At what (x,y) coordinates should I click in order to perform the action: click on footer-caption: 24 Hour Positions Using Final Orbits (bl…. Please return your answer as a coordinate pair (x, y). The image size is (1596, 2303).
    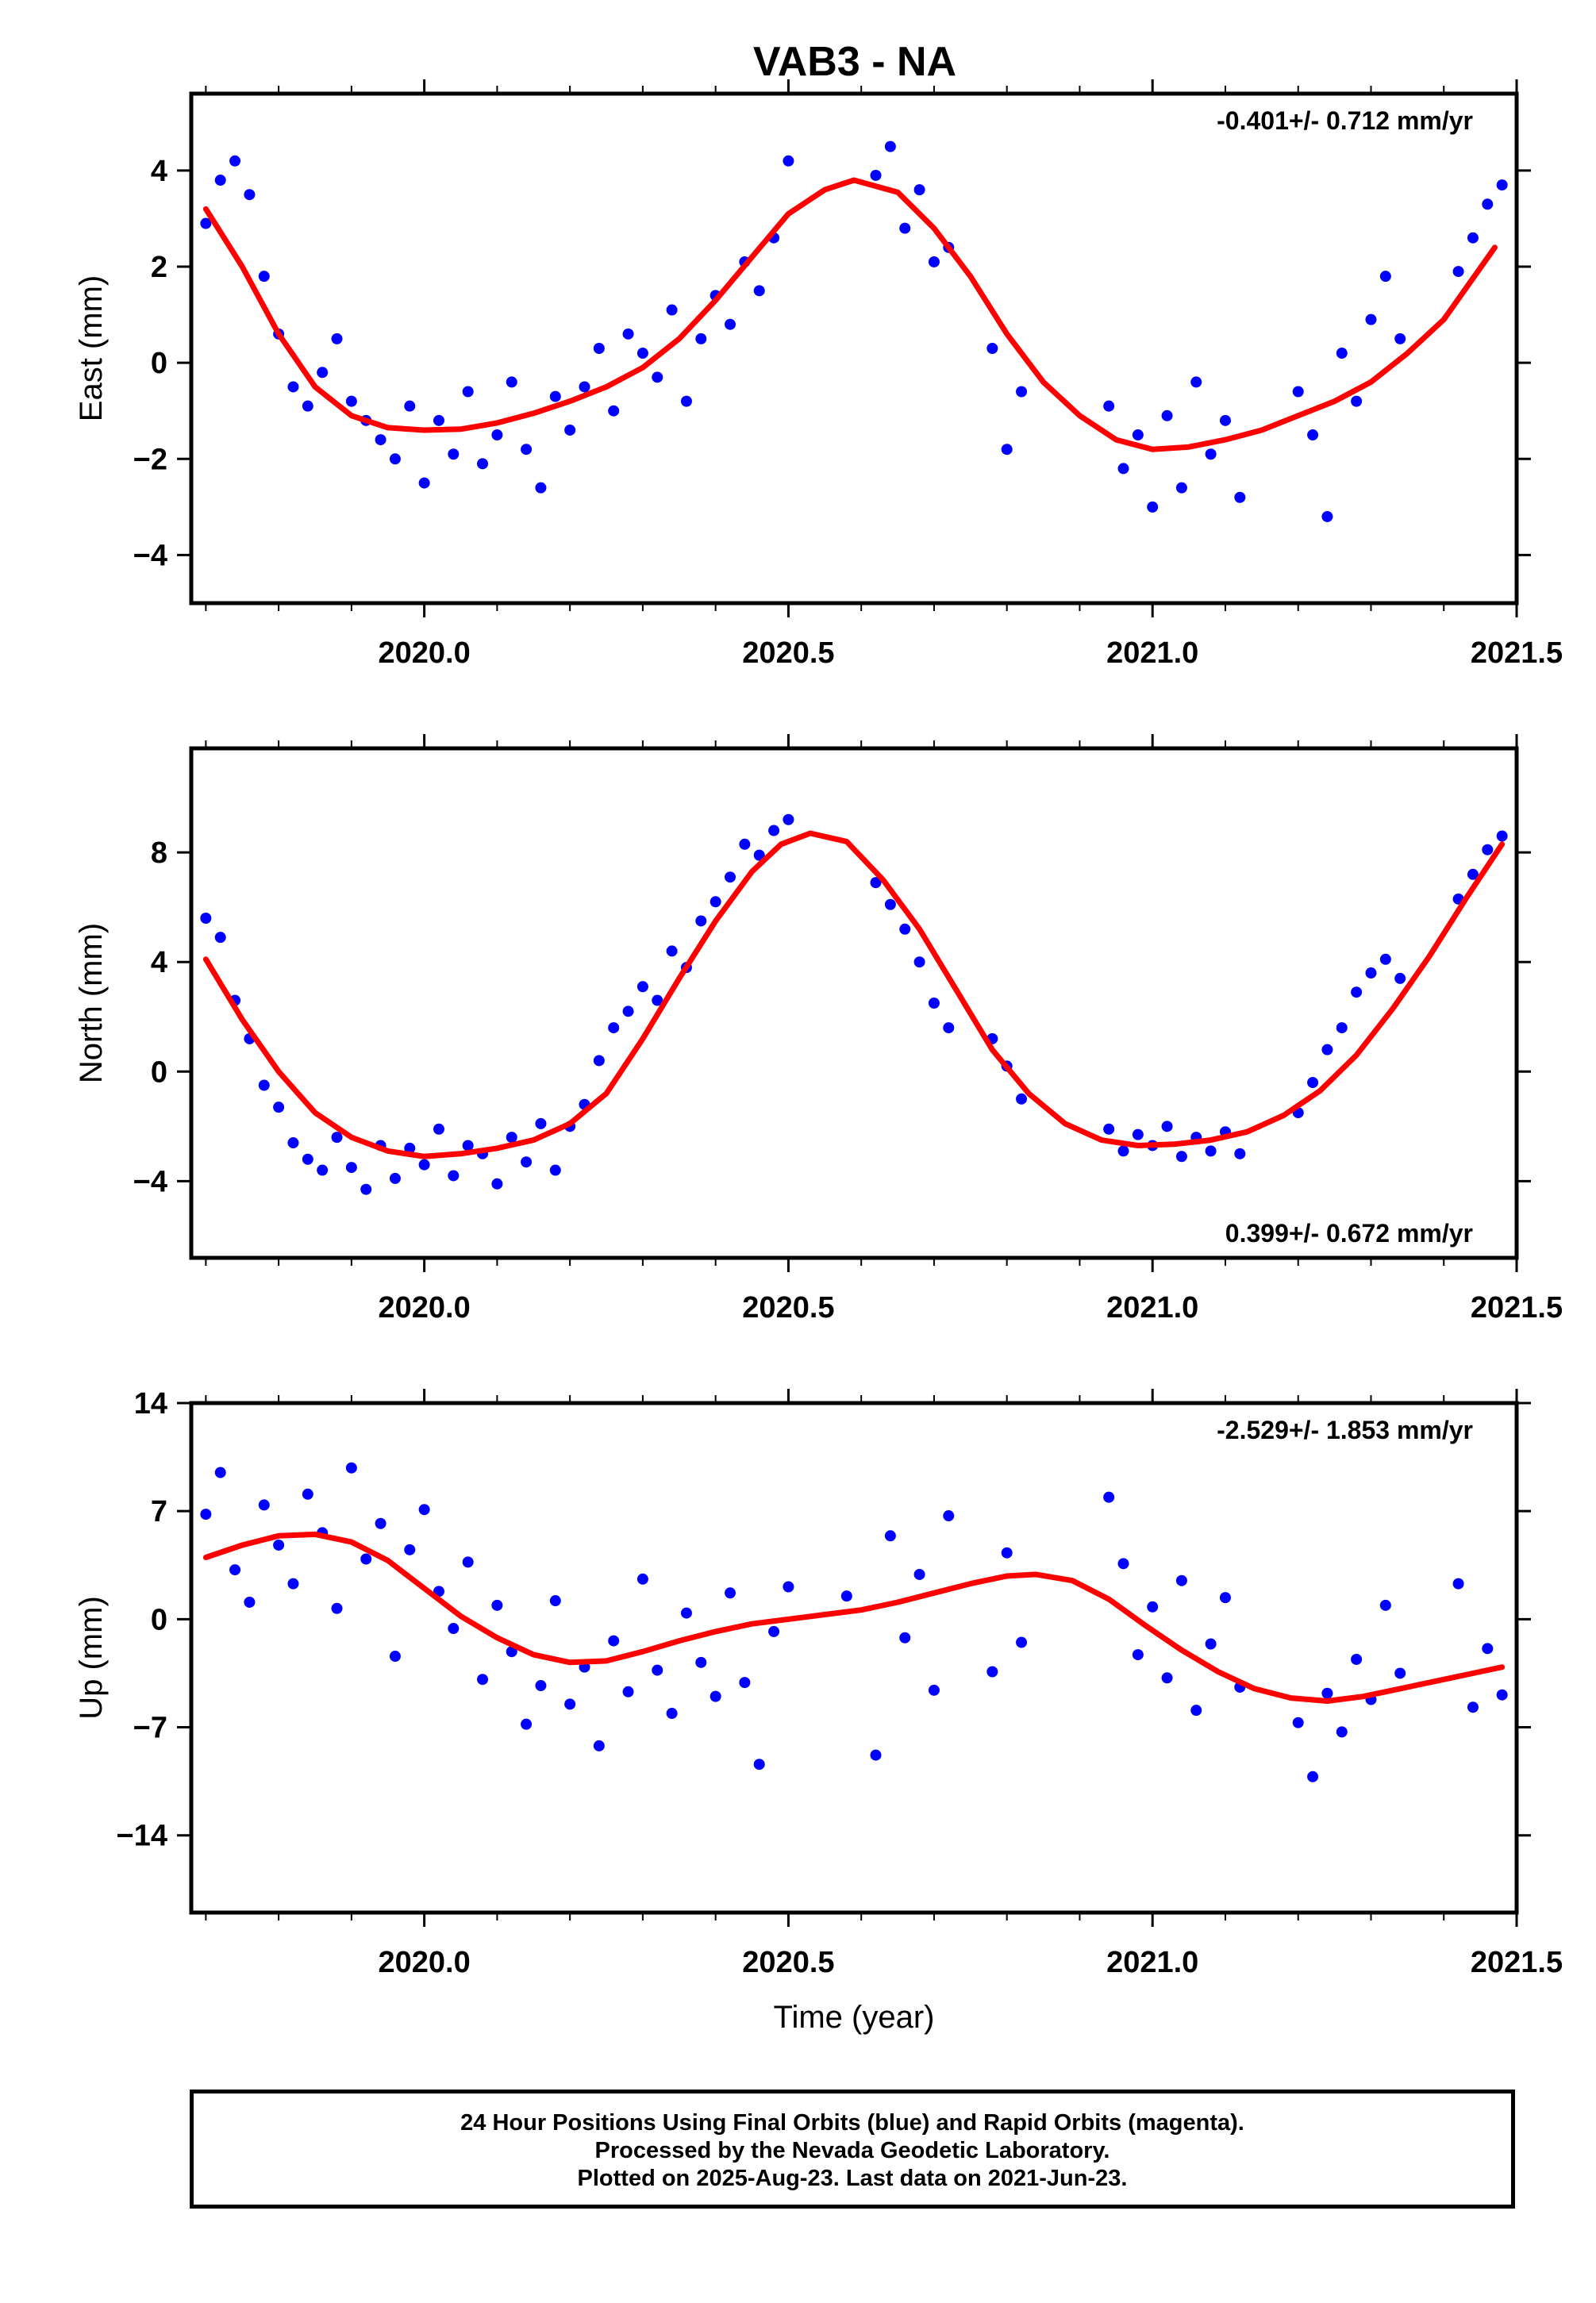
    Looking at the image, I should click on (852, 2149).